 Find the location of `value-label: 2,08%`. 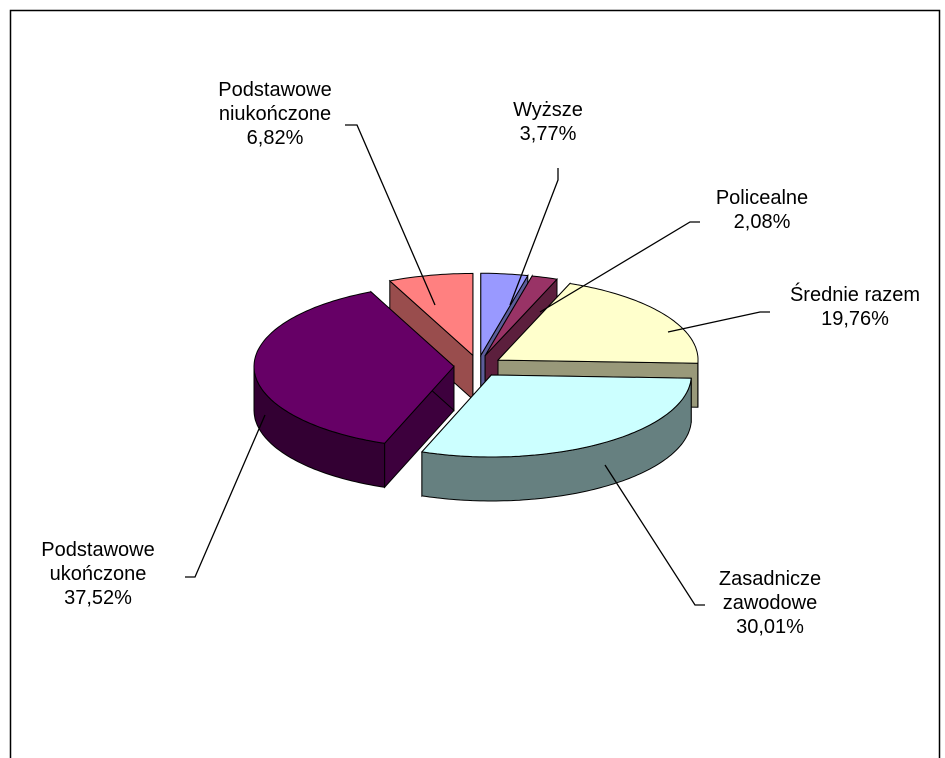

value-label: 2,08% is located at coordinates (762, 222).